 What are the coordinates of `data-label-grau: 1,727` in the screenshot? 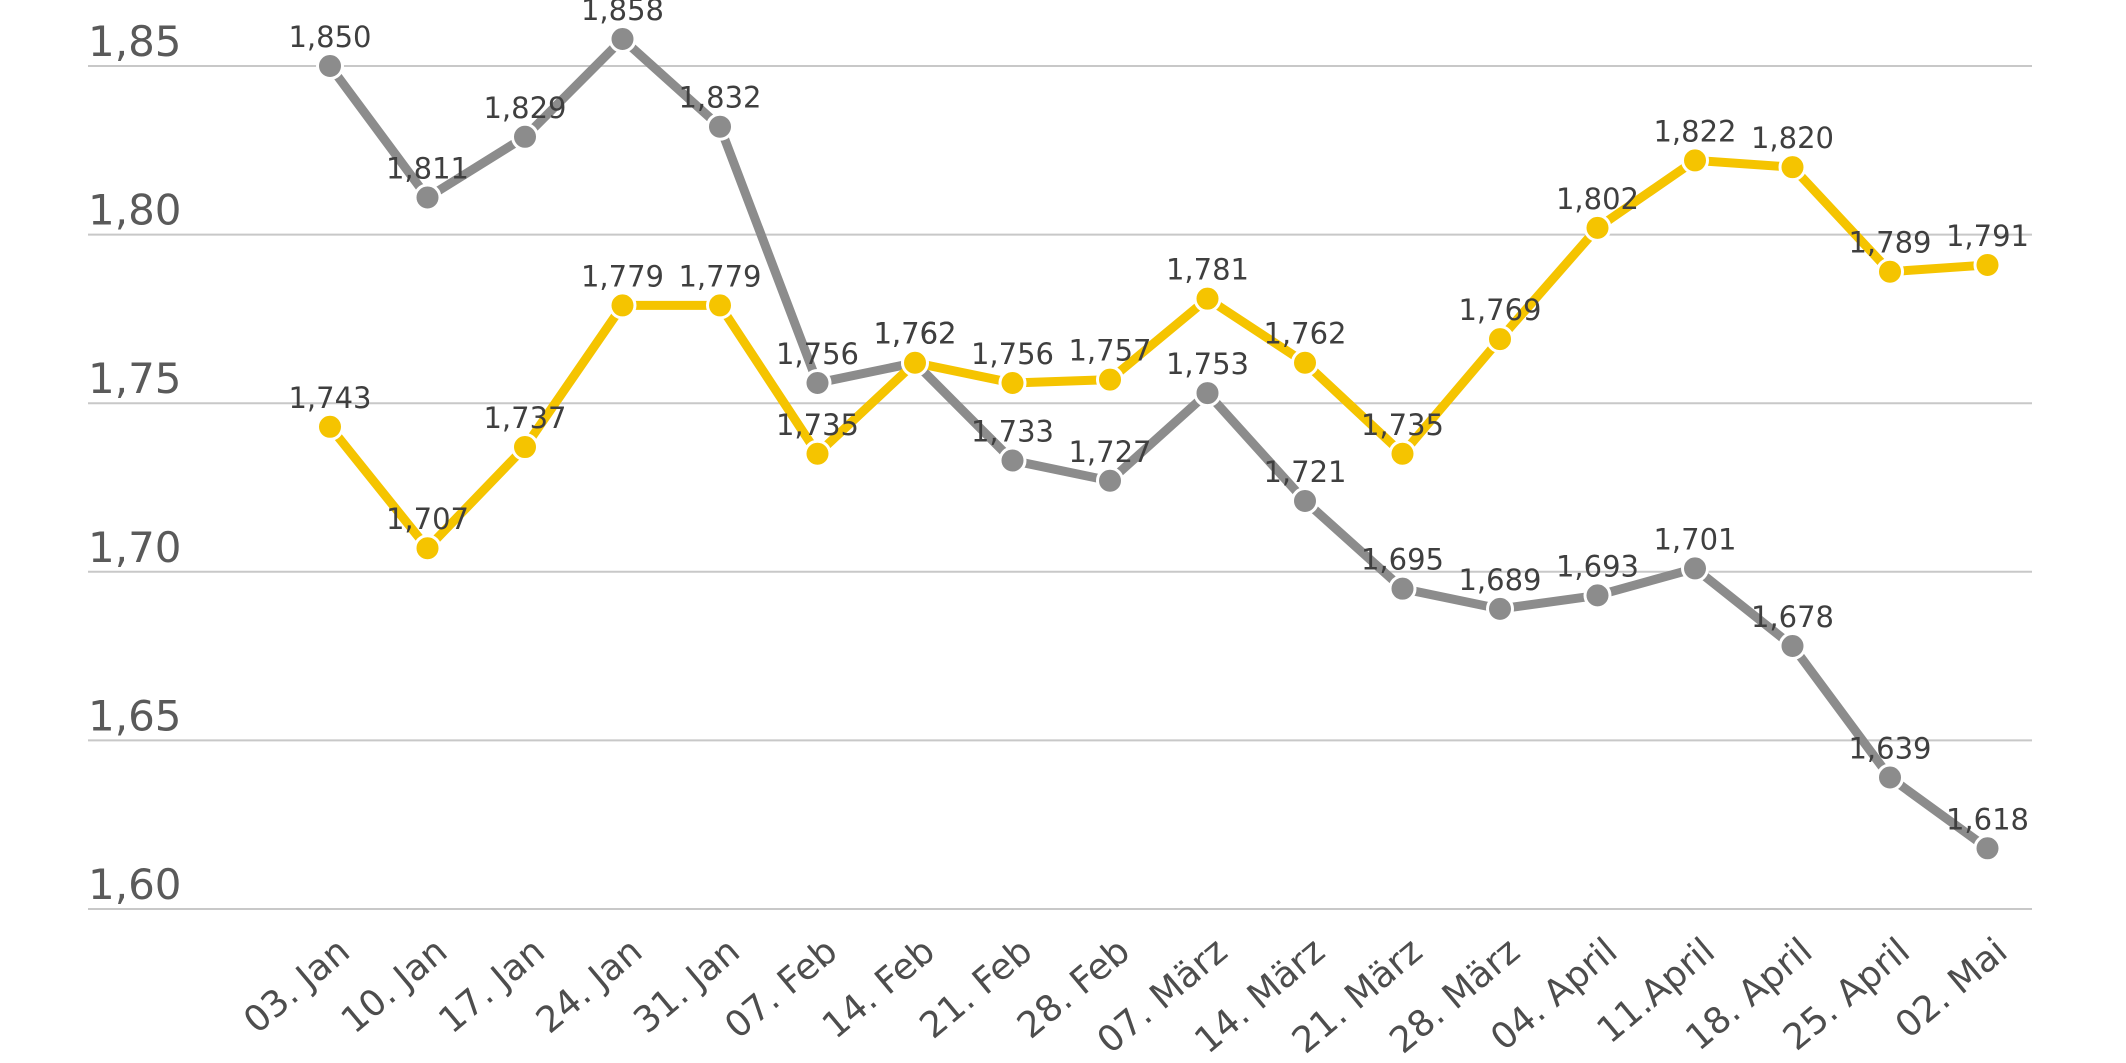 It's located at (1109, 452).